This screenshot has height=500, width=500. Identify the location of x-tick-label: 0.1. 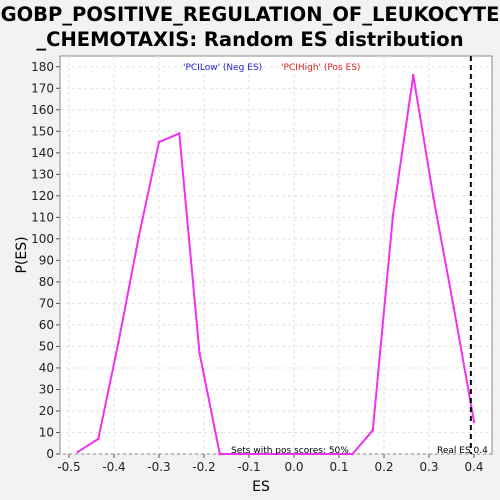
(338, 467).